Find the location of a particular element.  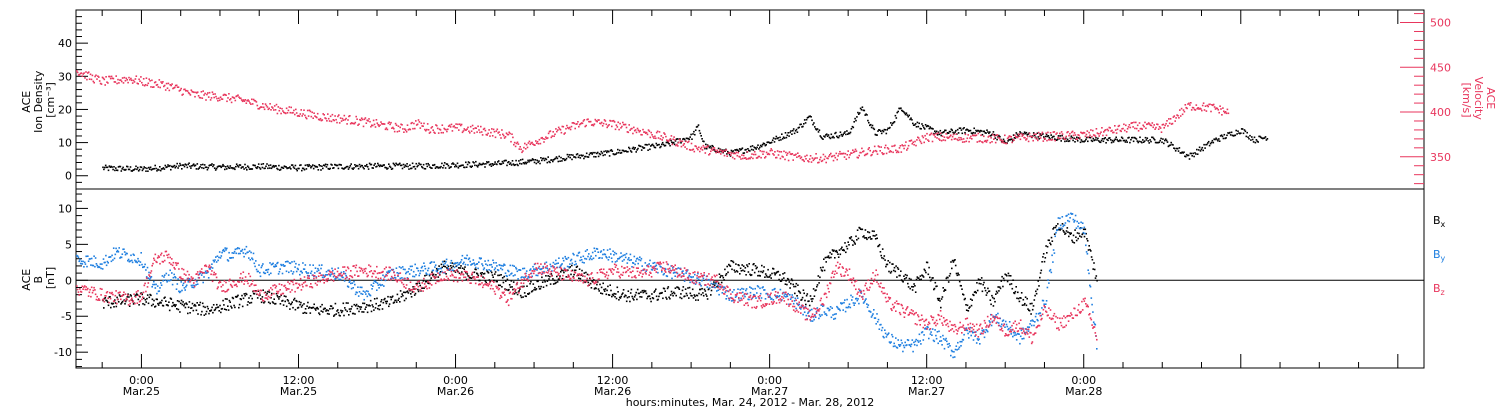

velocity-tick-label: 350 is located at coordinates (1440, 157).